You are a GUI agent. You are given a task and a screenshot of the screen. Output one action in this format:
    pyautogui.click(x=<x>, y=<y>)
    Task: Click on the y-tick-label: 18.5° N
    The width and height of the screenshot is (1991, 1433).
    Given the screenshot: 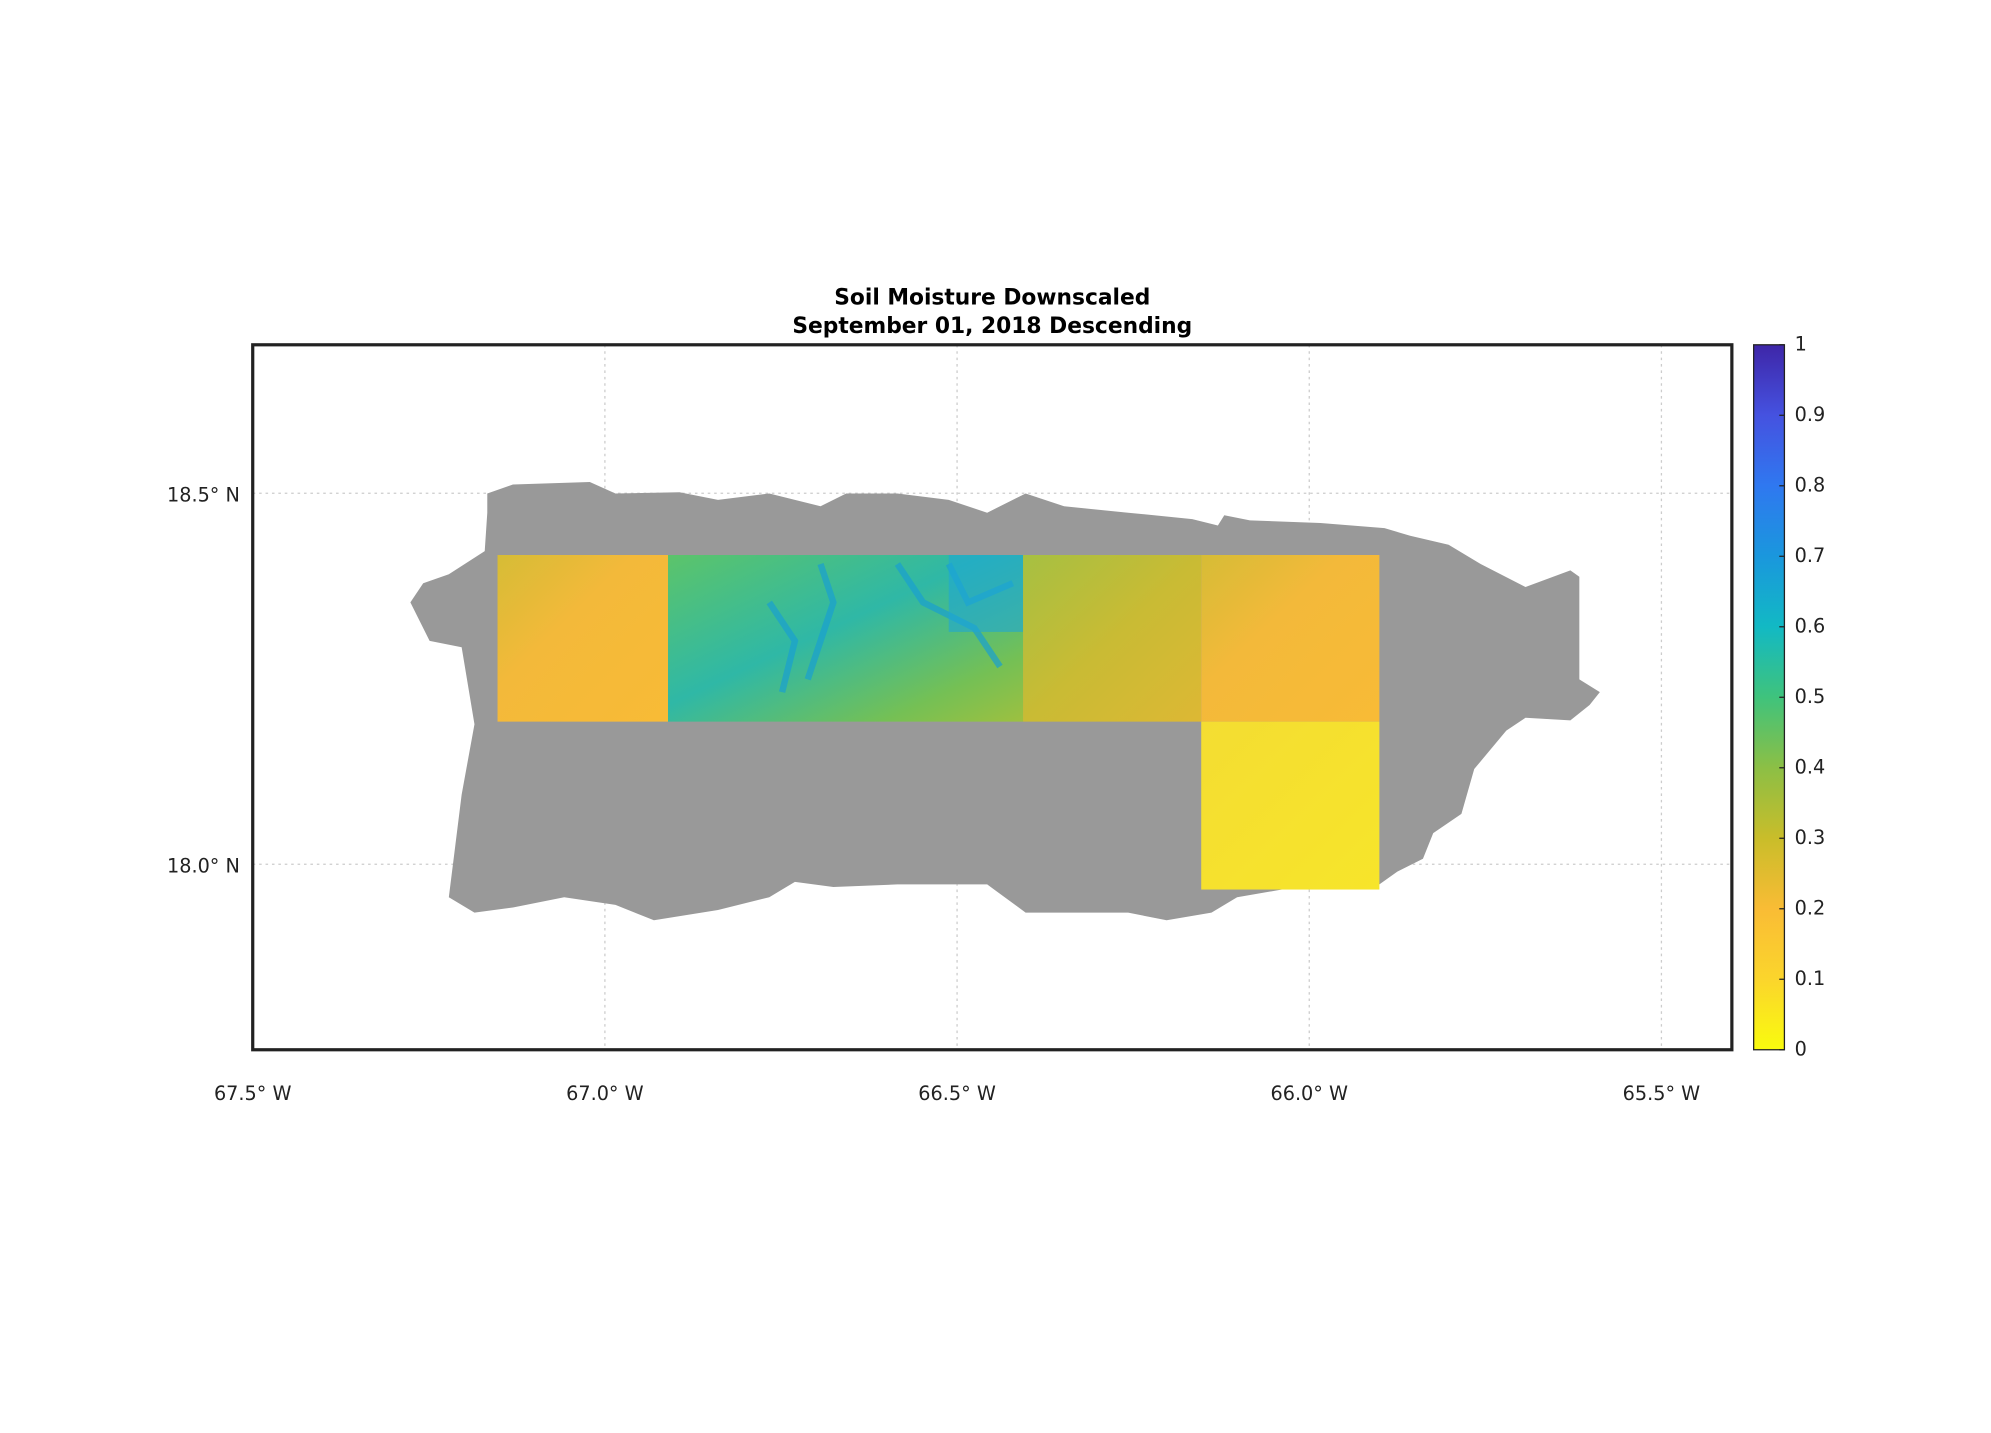 What is the action you would take?
    pyautogui.click(x=203, y=494)
    